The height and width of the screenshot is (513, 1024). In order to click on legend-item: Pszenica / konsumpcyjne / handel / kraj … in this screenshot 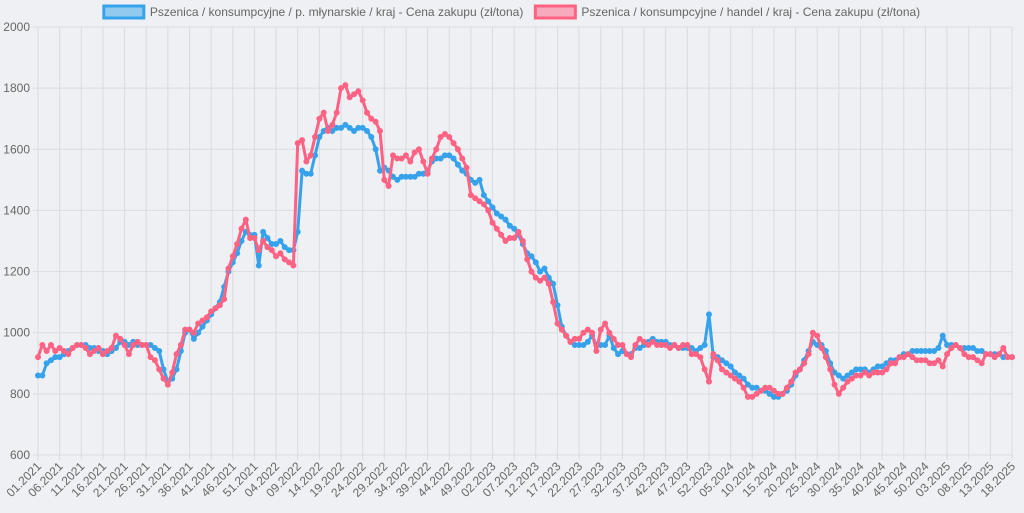, I will do `click(726, 12)`.